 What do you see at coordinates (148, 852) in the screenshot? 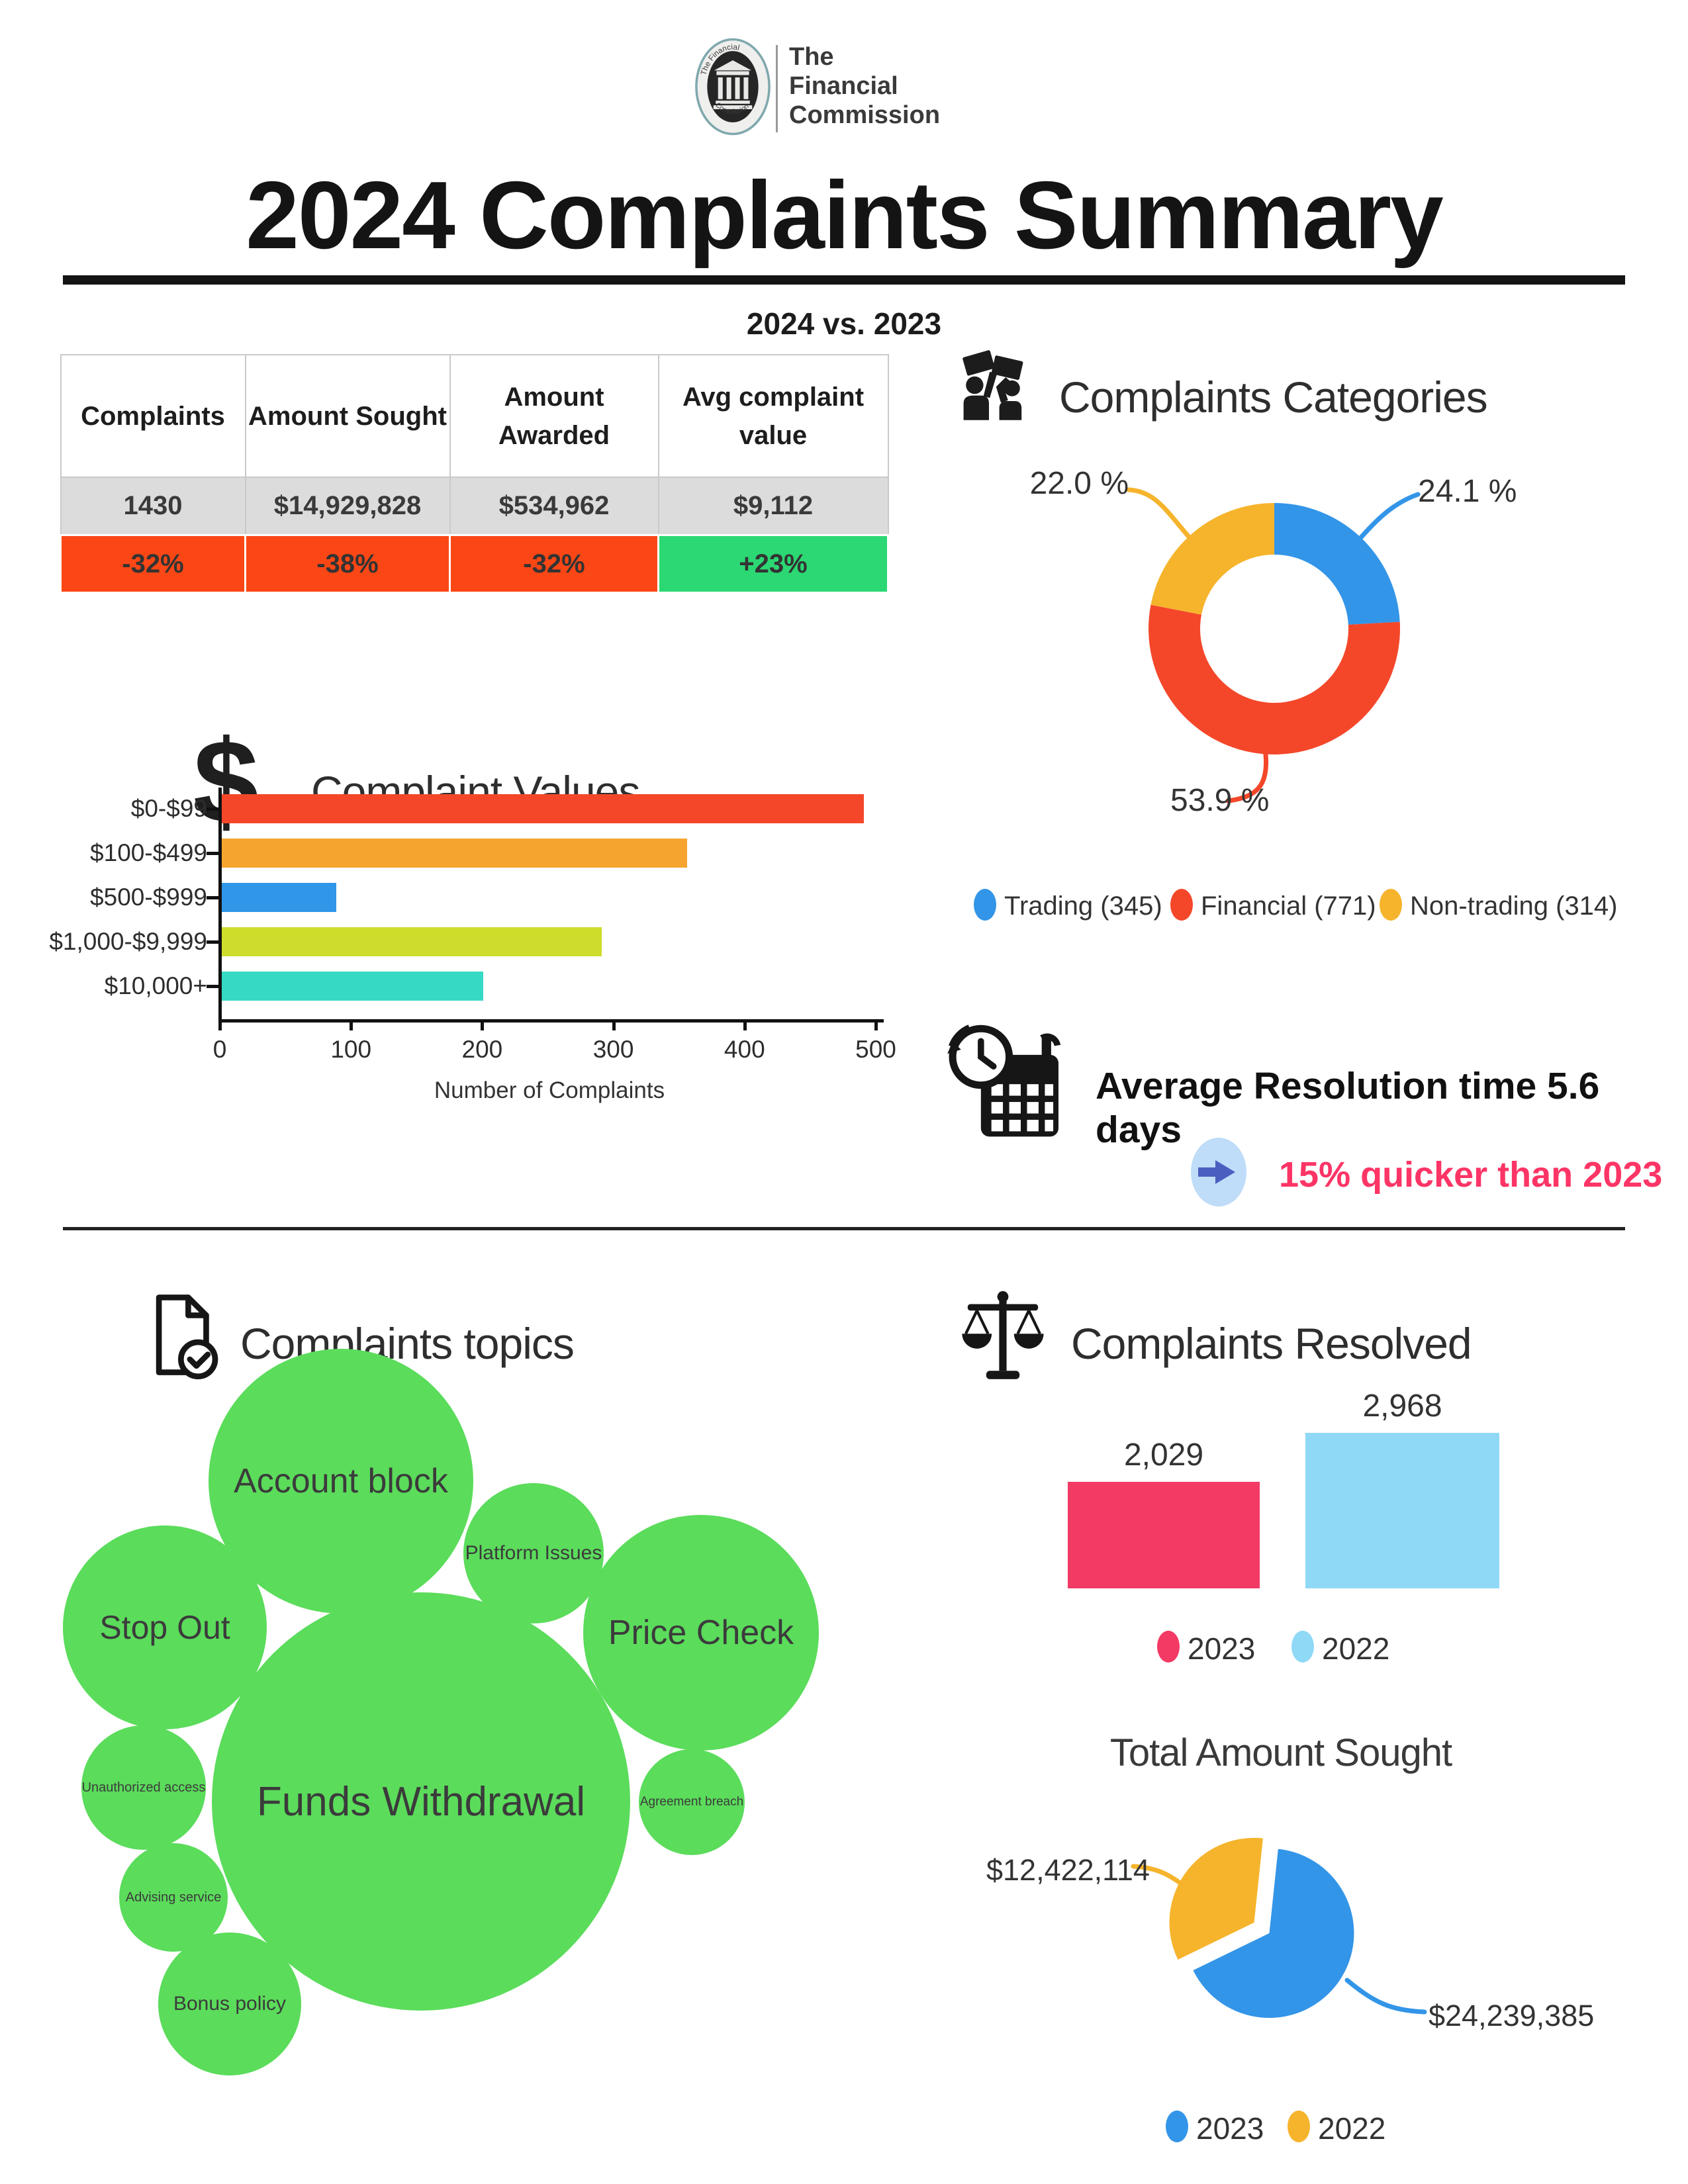
I see `bar-category--100-499: $100-$499` at bounding box center [148, 852].